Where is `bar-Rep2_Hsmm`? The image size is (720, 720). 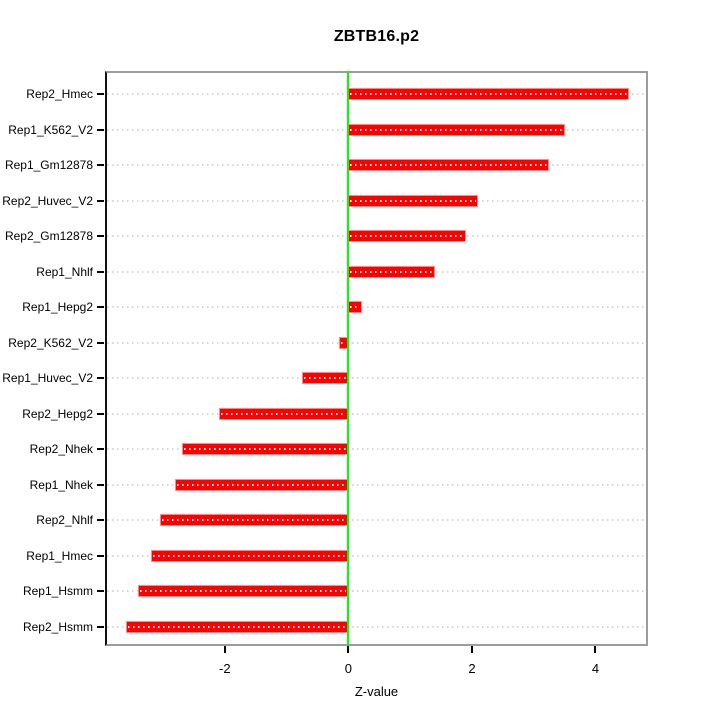
bar-Rep2_Hsmm is located at coordinates (237, 626).